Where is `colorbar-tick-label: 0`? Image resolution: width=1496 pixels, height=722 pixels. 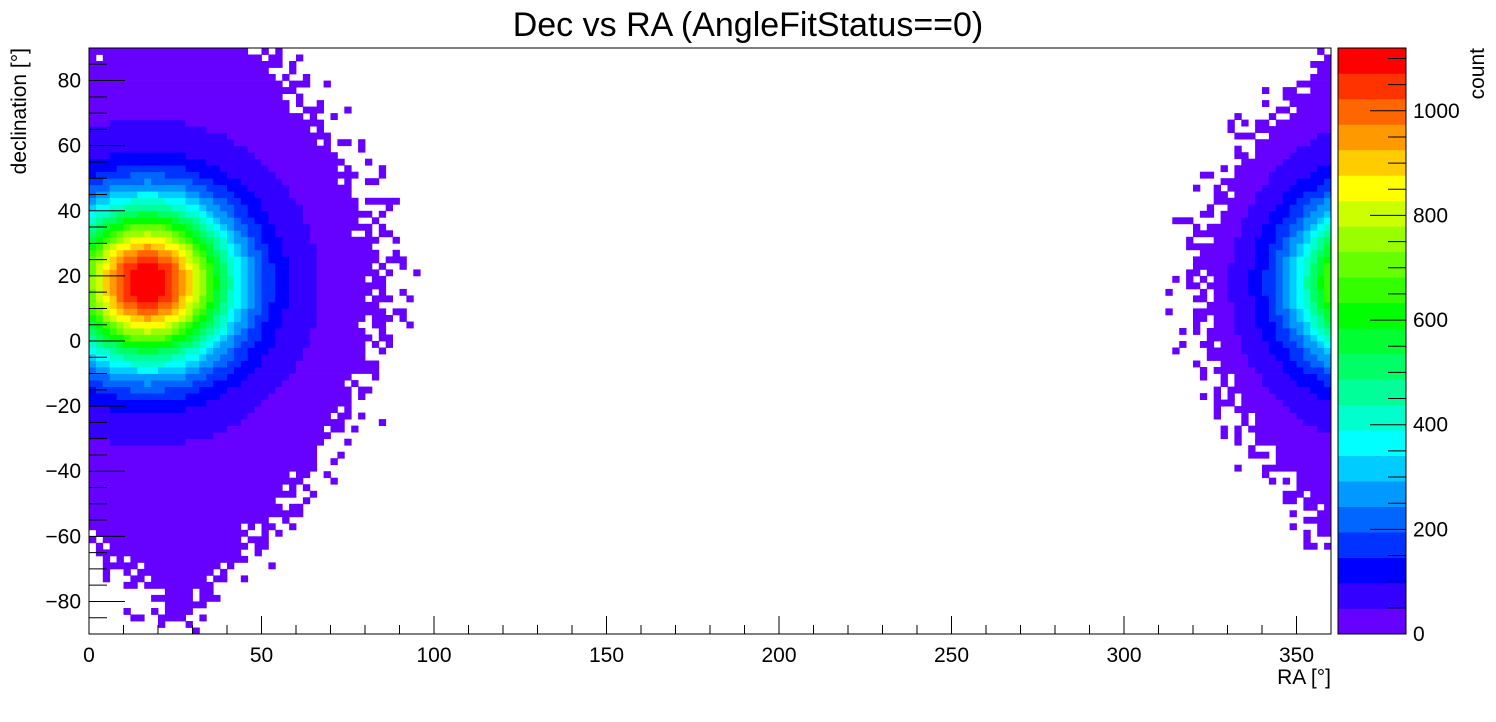
colorbar-tick-label: 0 is located at coordinates (1419, 634).